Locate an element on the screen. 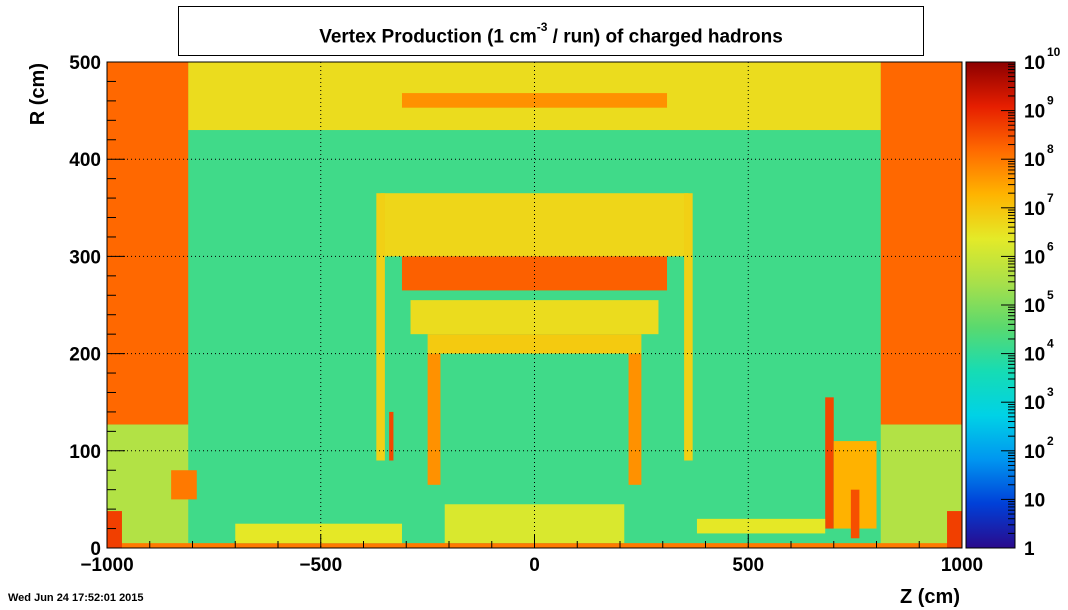 This screenshot has width=1068, height=610. colorbar-tick-label-6: 10 is located at coordinates (1034, 257).